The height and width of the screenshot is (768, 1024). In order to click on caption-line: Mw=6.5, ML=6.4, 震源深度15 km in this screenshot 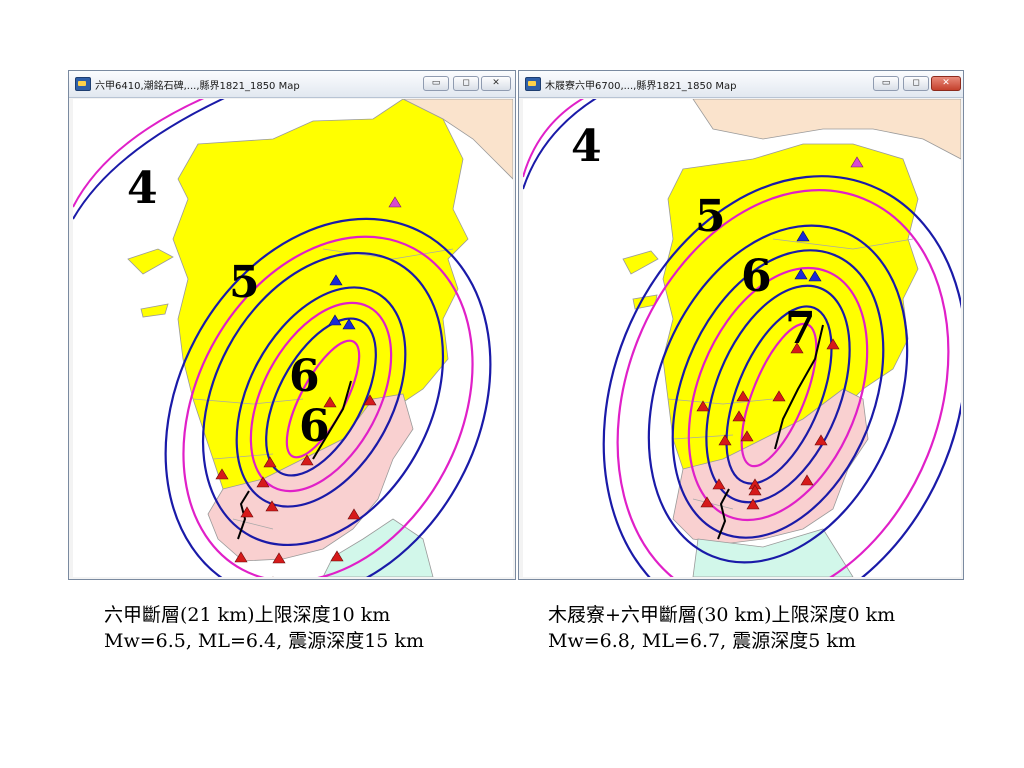, I will do `click(264, 641)`.